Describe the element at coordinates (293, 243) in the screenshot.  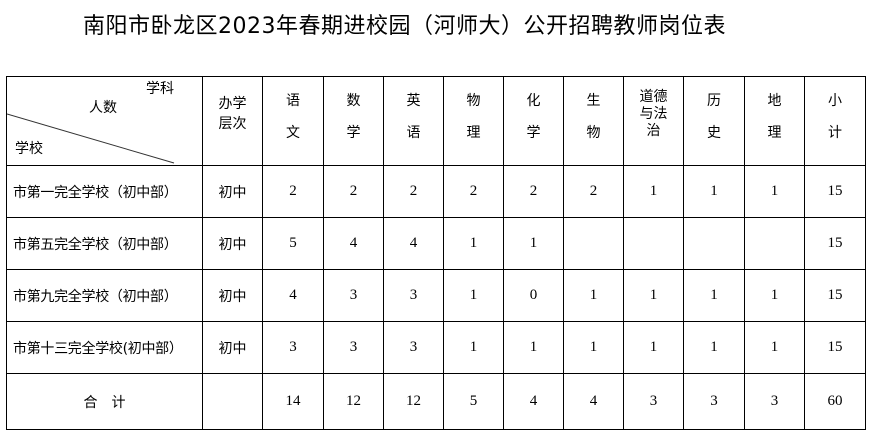
I see `count-cell: 5` at that location.